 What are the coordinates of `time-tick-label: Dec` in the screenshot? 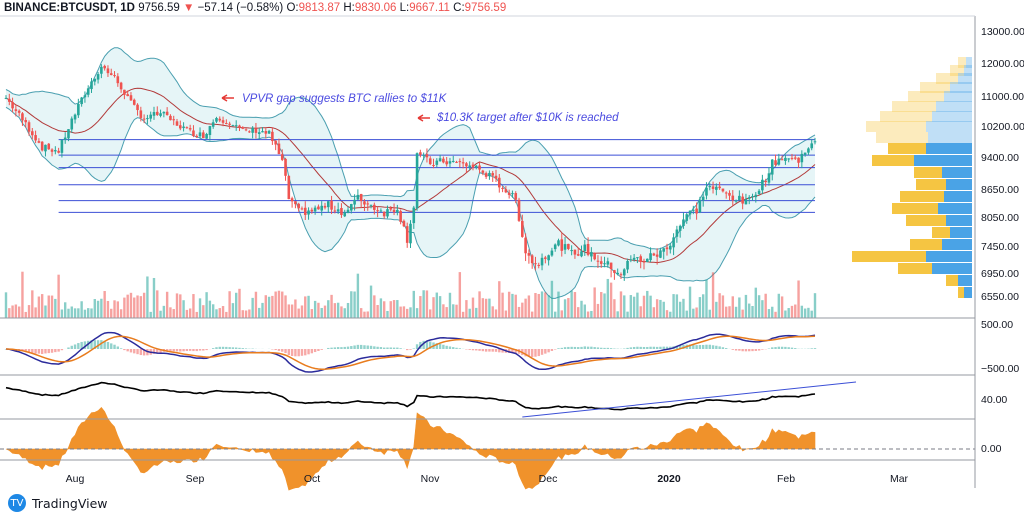 It's located at (548, 479).